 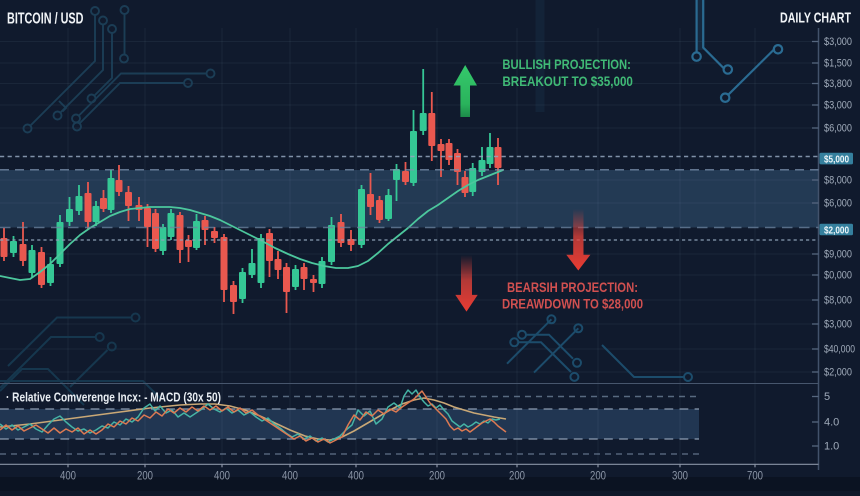 I want to click on svg-text: BEARSIH PROJECTION:, so click(x=572, y=287).